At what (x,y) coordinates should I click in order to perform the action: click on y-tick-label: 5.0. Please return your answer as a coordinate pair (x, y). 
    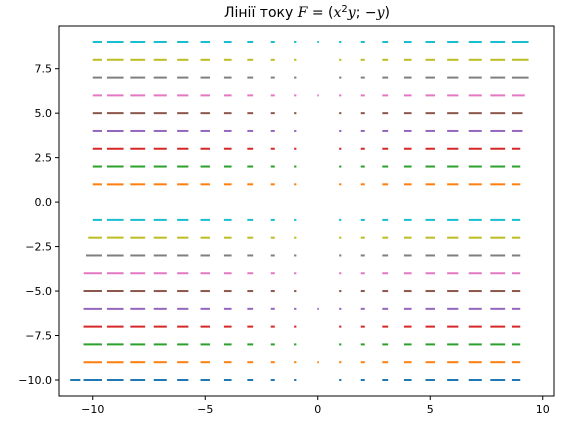
    Looking at the image, I should click on (44, 113).